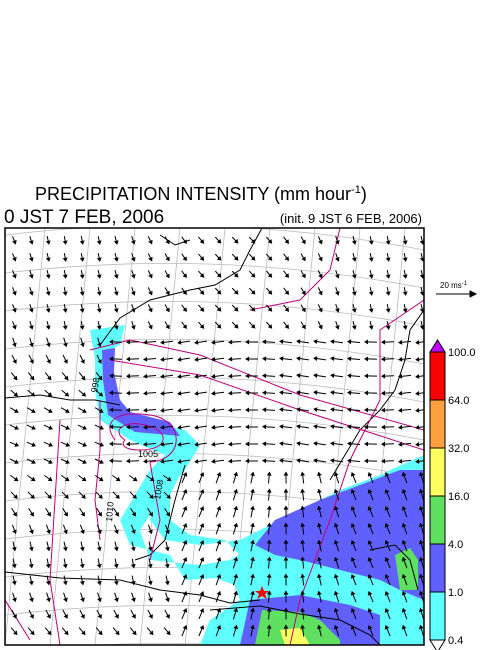 The height and width of the screenshot is (650, 500). Describe the element at coordinates (193, 194) in the screenshot. I see `title-text: PRECIPITATION INTENSITY (mm hour` at that location.